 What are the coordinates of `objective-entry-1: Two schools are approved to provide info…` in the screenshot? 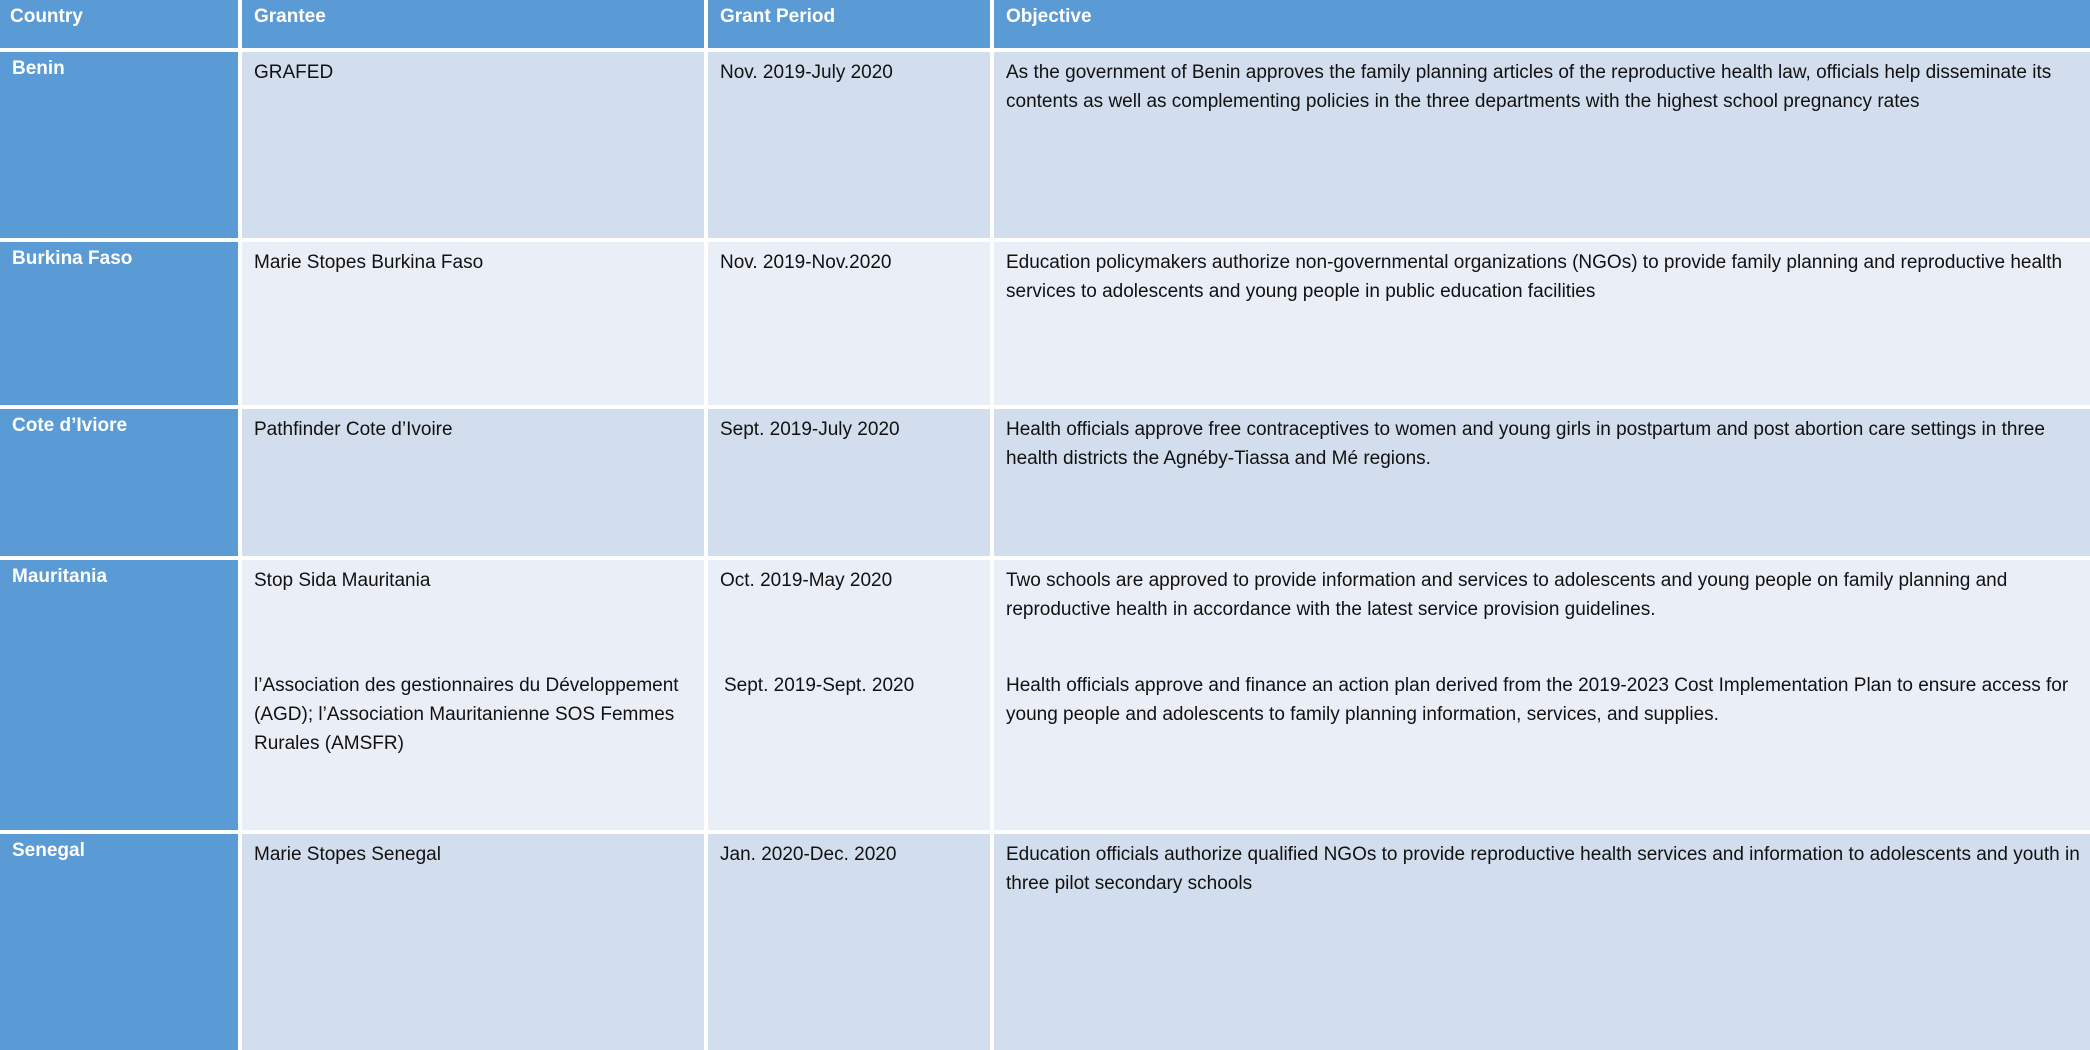 It's located at (1507, 595).